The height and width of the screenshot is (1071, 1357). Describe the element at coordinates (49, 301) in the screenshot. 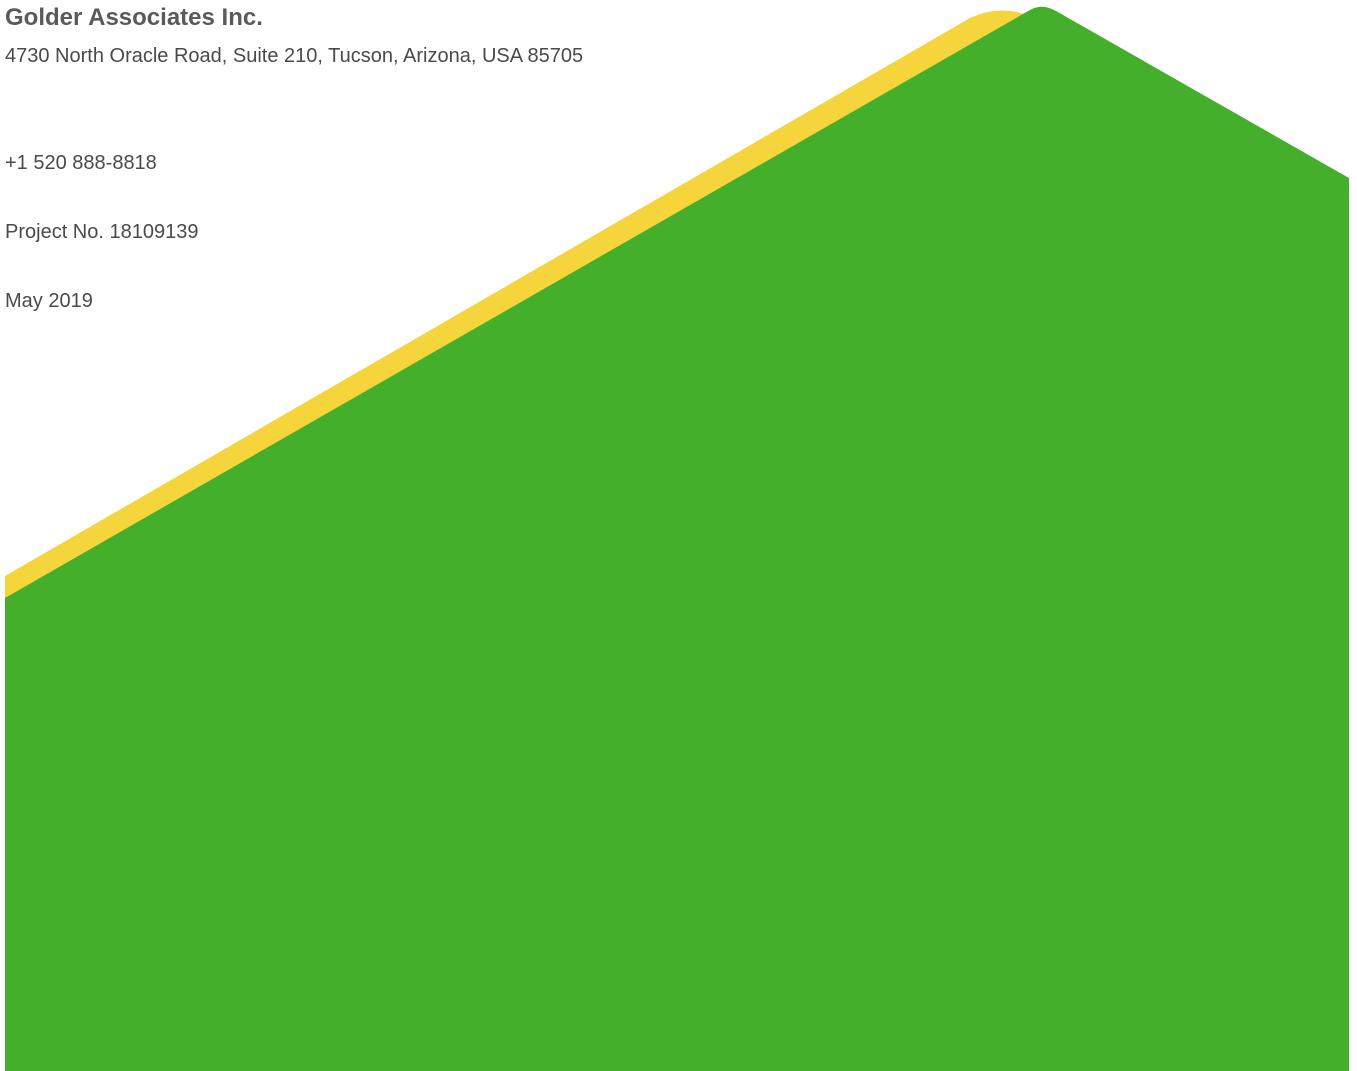

I see `report-date: May 2019` at that location.